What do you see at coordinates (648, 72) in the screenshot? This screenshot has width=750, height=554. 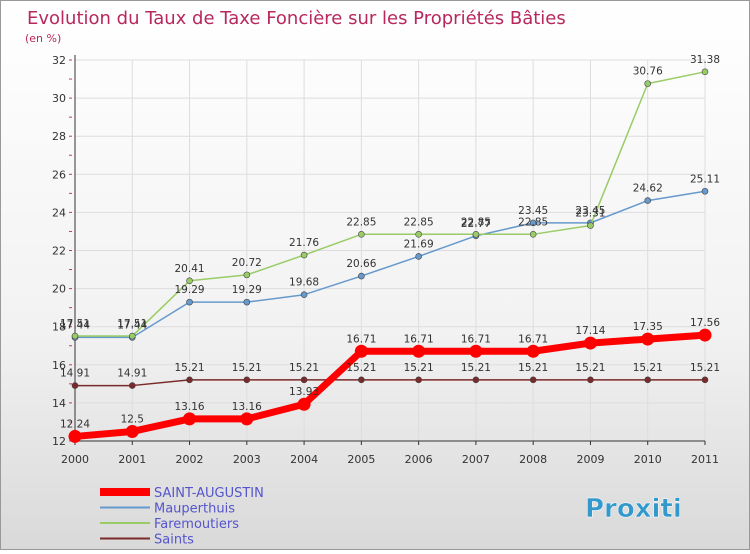 I see `data-label: 30.76` at bounding box center [648, 72].